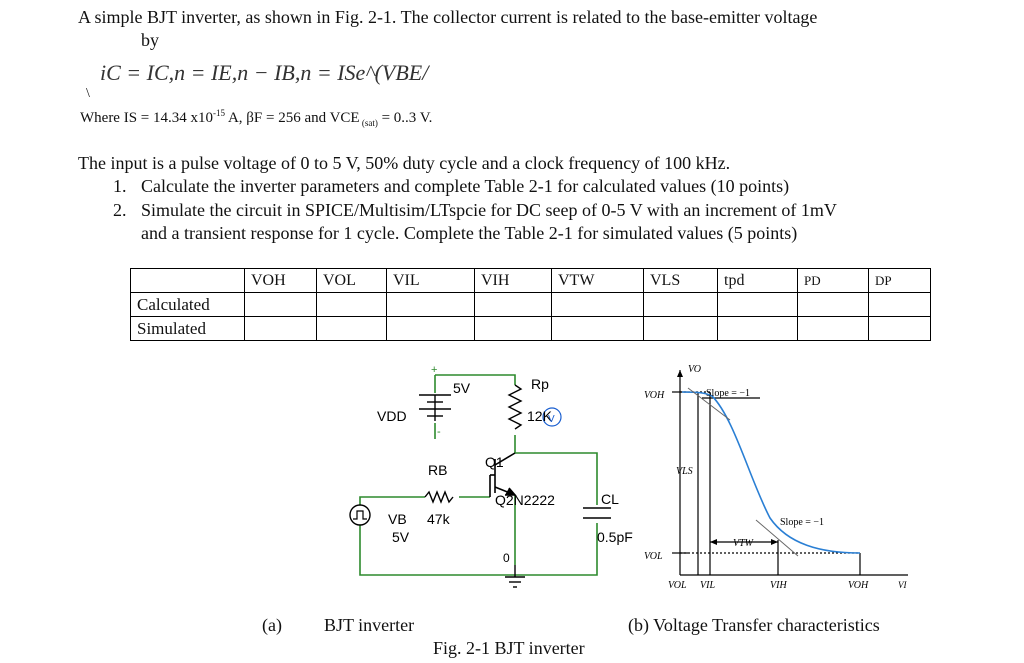  I want to click on rp-resistor-symbol, so click(515, 407).